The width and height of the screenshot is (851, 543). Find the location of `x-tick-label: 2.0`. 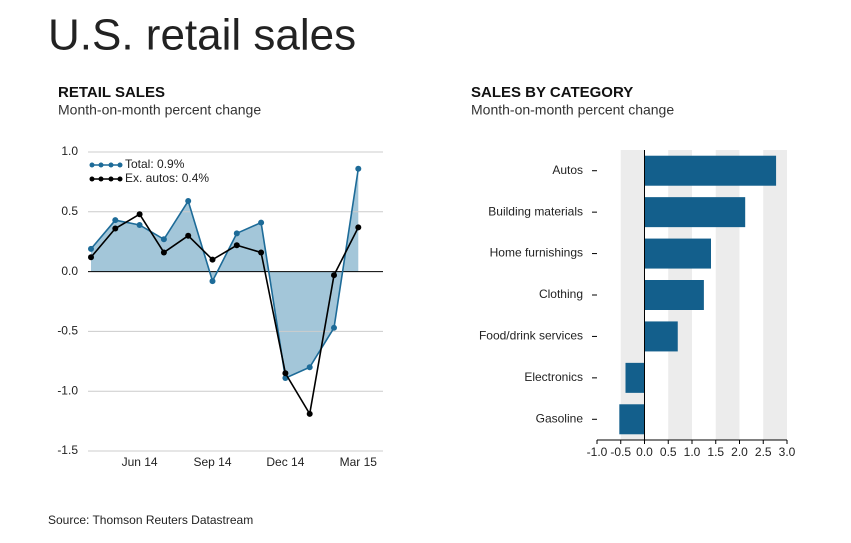

x-tick-label: 2.0 is located at coordinates (739, 452).